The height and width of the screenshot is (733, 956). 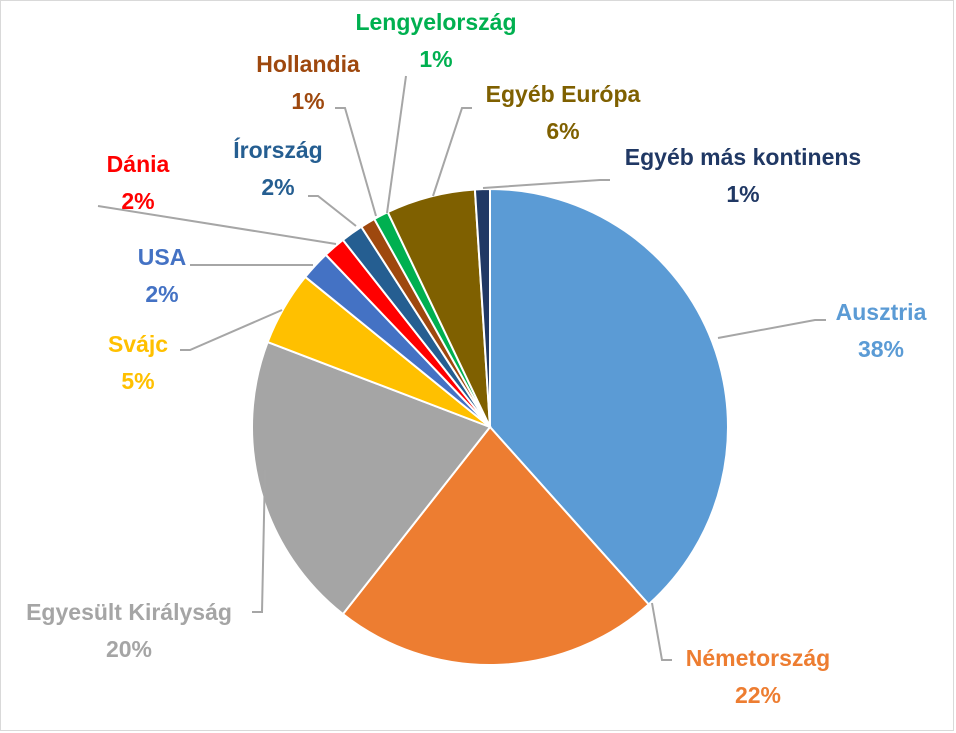 I want to click on label-nemetorszag: Németország 22%, so click(x=758, y=676).